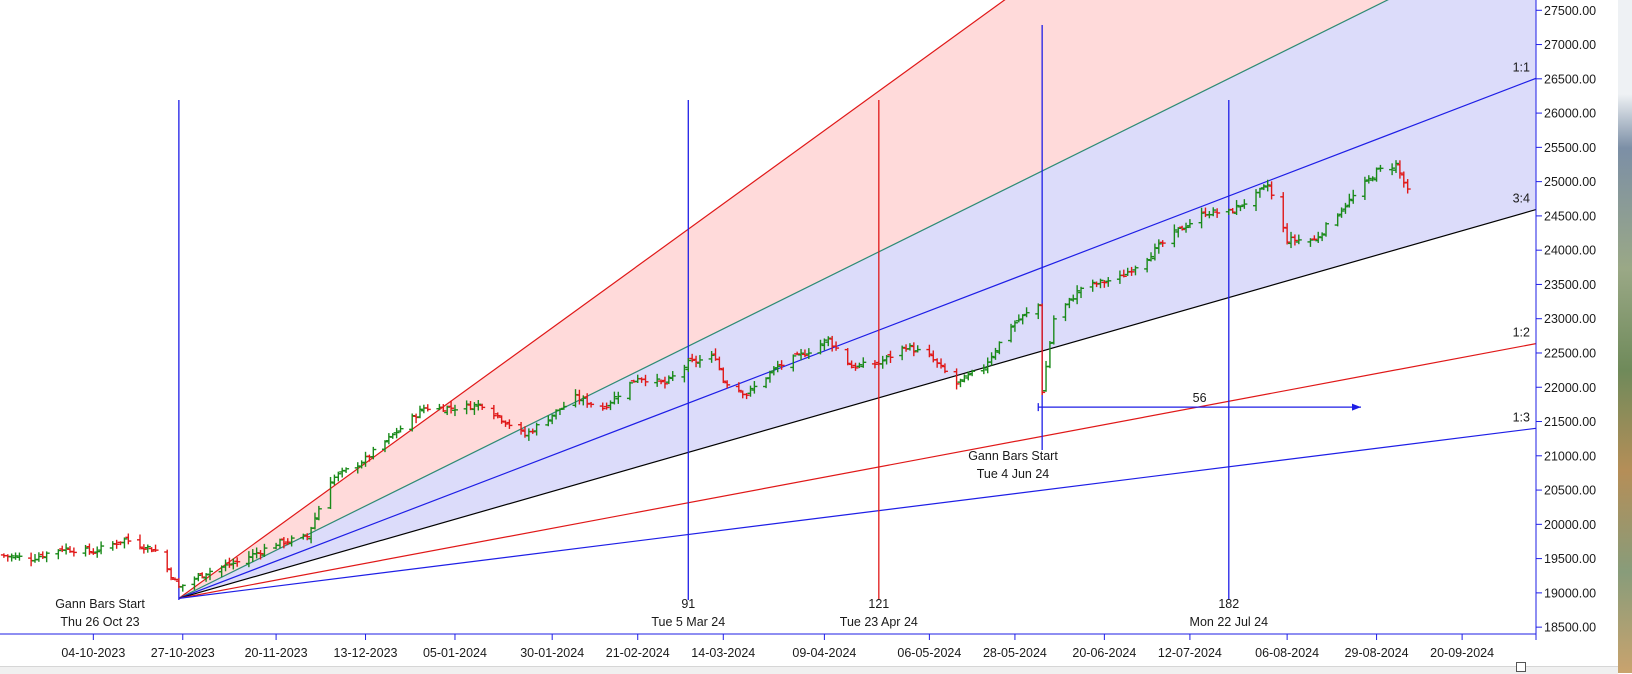 This screenshot has width=1632, height=674. What do you see at coordinates (1625, 336) in the screenshot?
I see `desktop-background-strip` at bounding box center [1625, 336].